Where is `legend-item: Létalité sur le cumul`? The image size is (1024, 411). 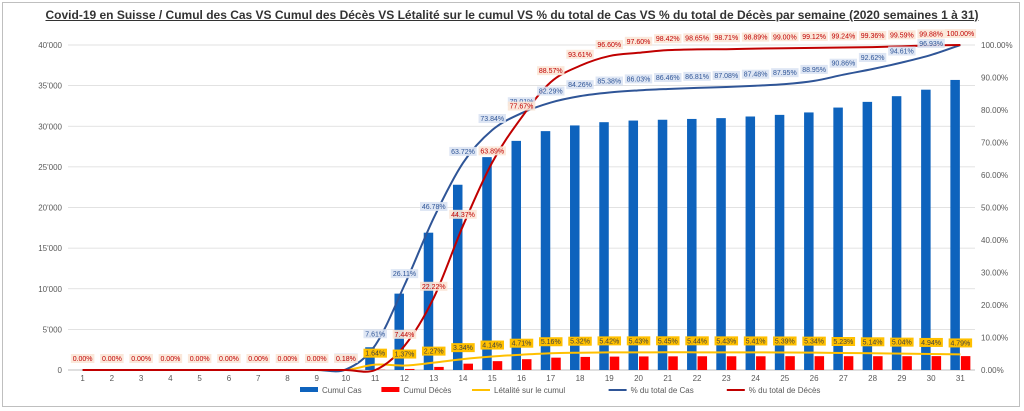
legend-item: Létalité sur le cumul is located at coordinates (518, 390).